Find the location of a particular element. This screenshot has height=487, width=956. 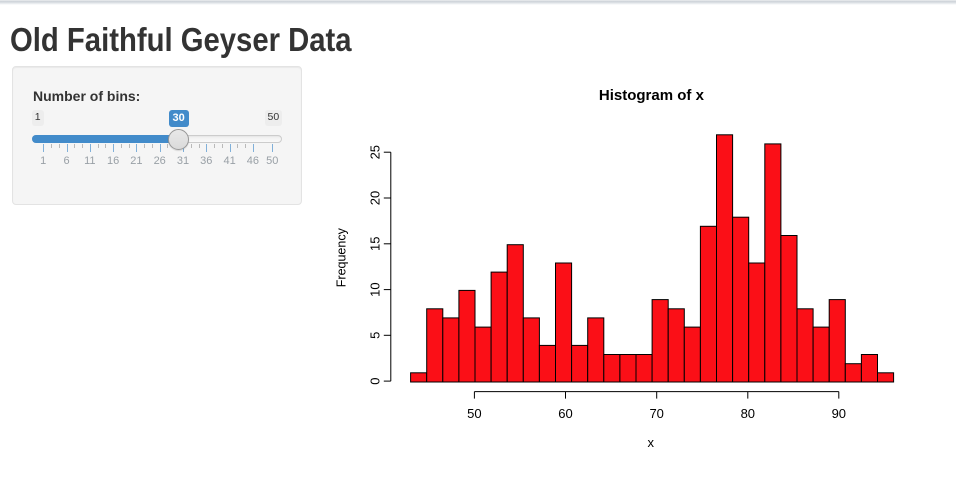

svg-text: 70 is located at coordinates (656, 413).